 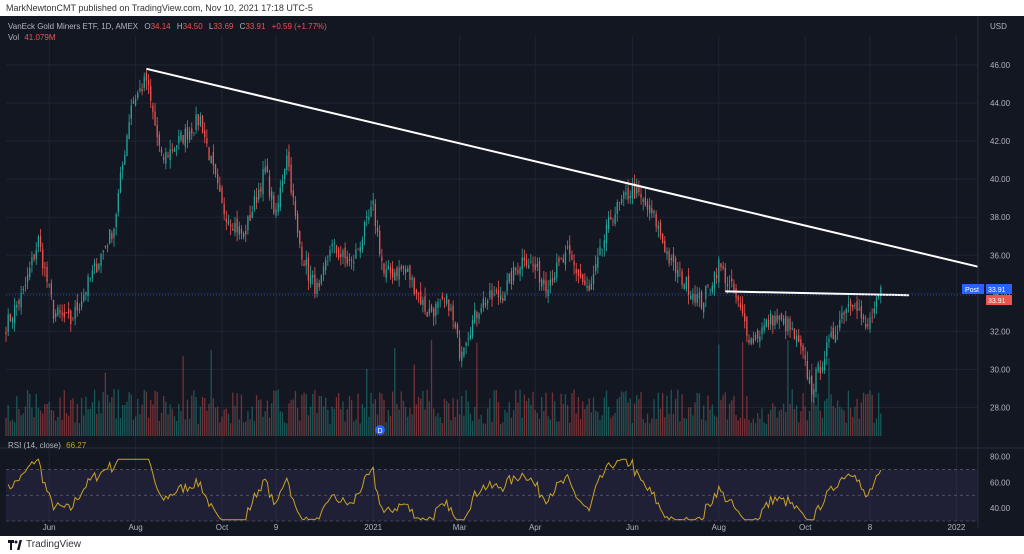 What do you see at coordinates (1000, 482) in the screenshot?
I see `rsi-tick-label: 60.00` at bounding box center [1000, 482].